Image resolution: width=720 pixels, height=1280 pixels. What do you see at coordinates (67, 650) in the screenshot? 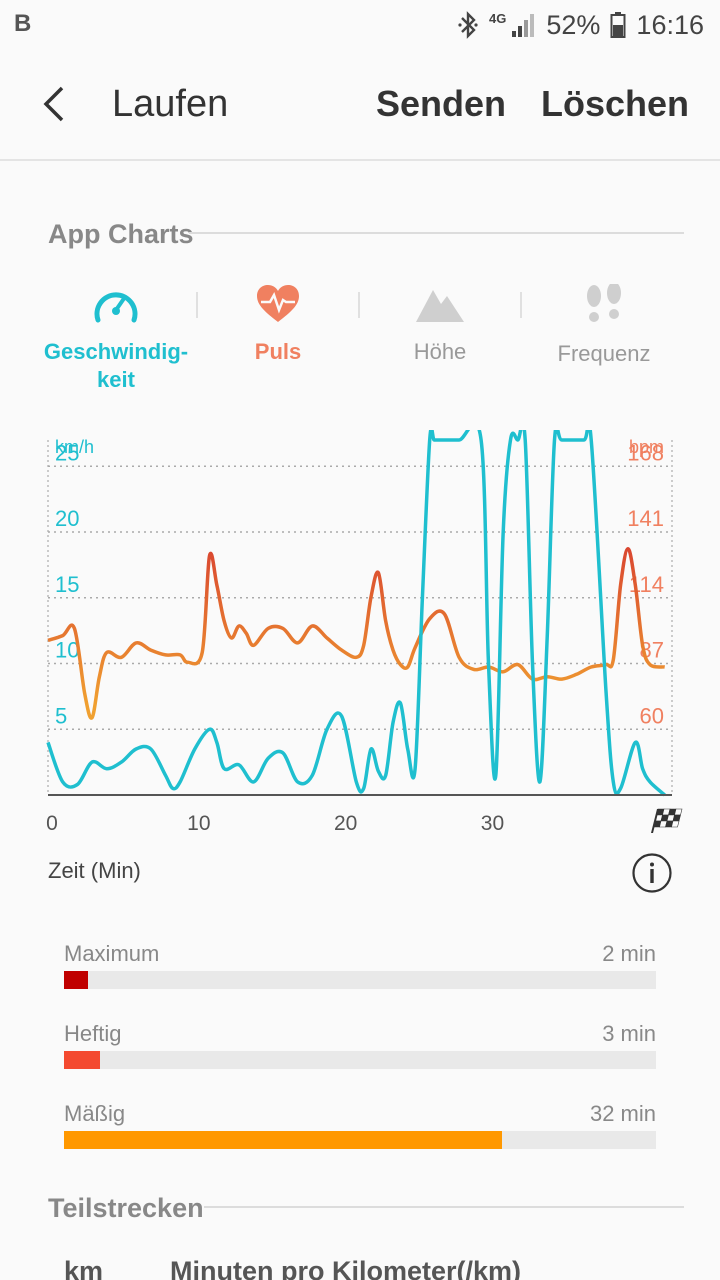
I see `left-tick-label: 10` at bounding box center [67, 650].